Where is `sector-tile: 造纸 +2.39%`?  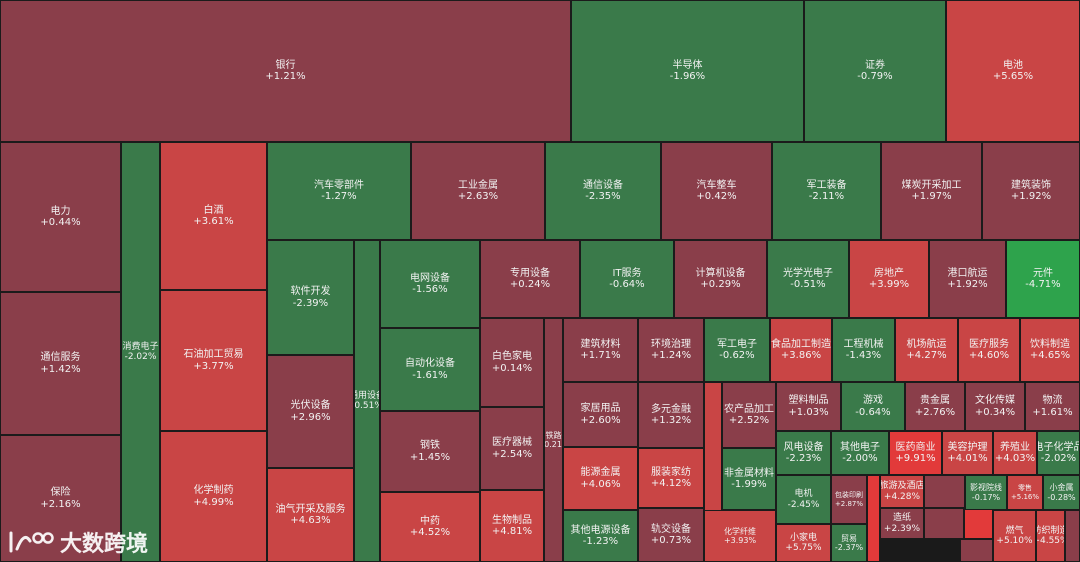
sector-tile: 造纸 +2.39% is located at coordinates (902, 523).